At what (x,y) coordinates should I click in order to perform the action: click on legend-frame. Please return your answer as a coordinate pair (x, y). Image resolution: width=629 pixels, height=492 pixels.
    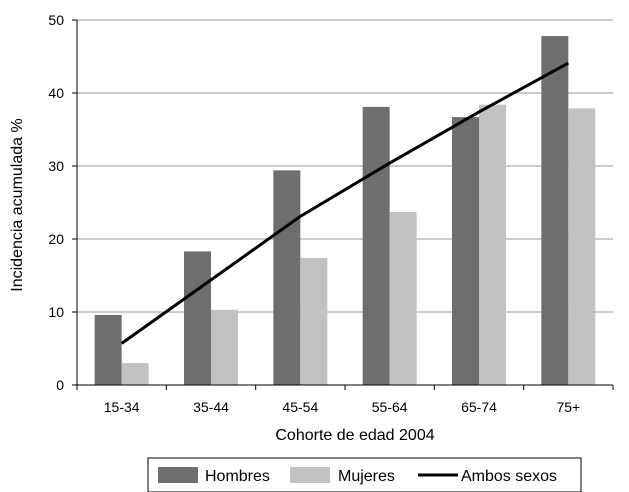
    Looking at the image, I should click on (364, 474).